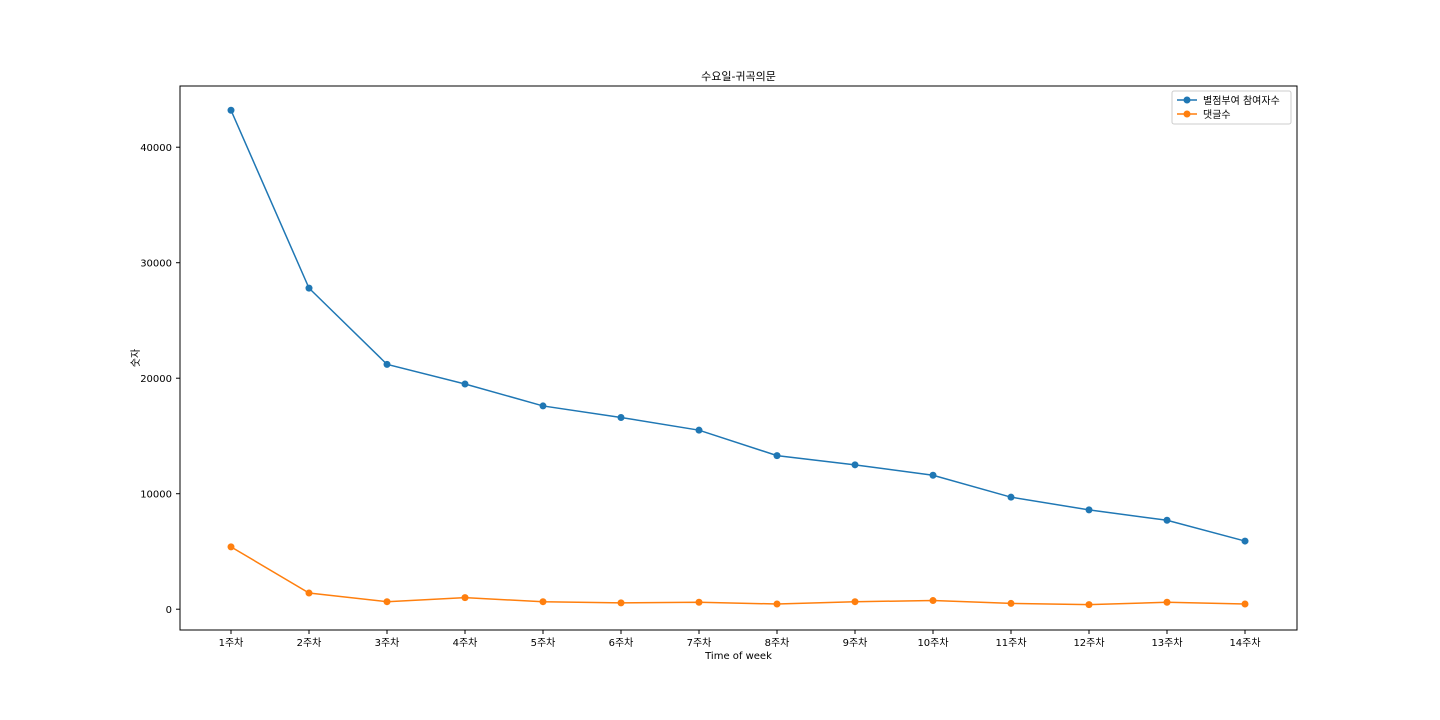 The height and width of the screenshot is (720, 1440). I want to click on legend-entry: 별점부여 참여자수, so click(1228, 101).